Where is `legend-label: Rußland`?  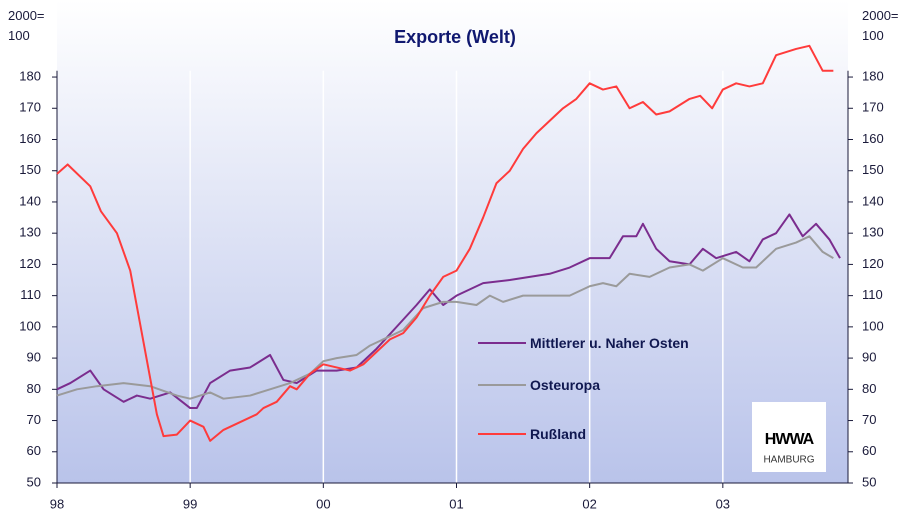
legend-label: Rußland is located at coordinates (558, 434).